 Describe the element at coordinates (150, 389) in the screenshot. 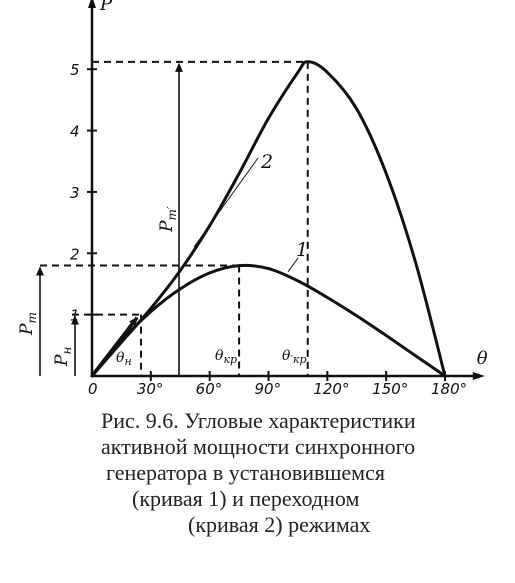

I see `x-tick-label-30: 30°` at that location.